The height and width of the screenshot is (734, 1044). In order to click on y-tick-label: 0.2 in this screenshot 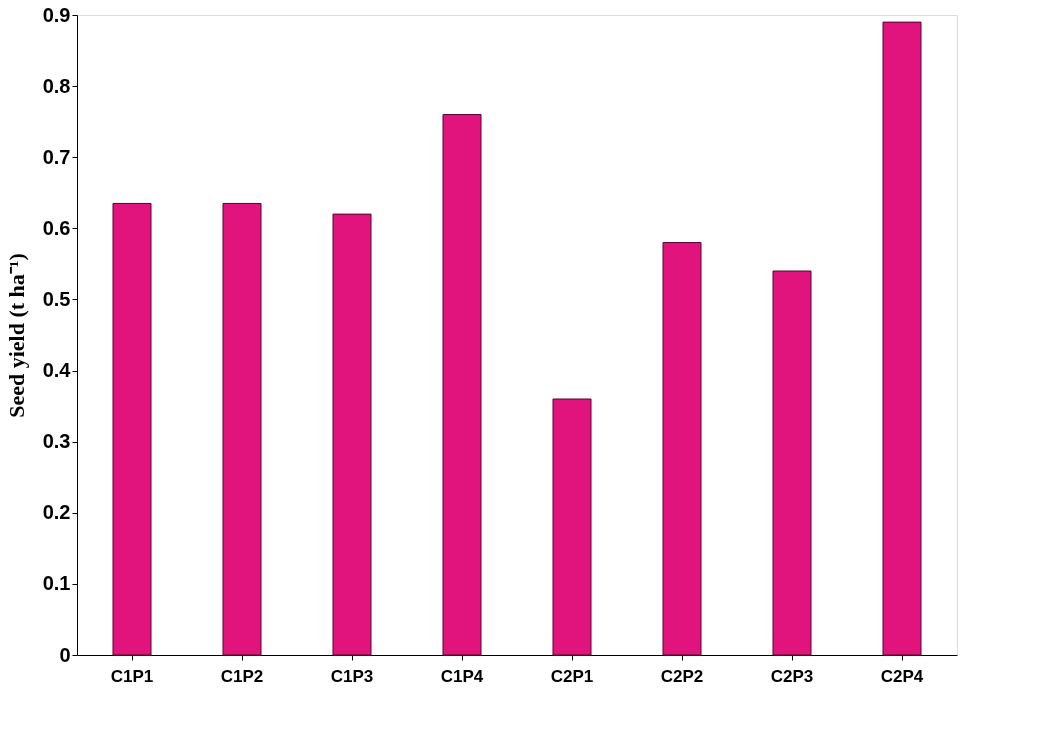, I will do `click(56, 512)`.